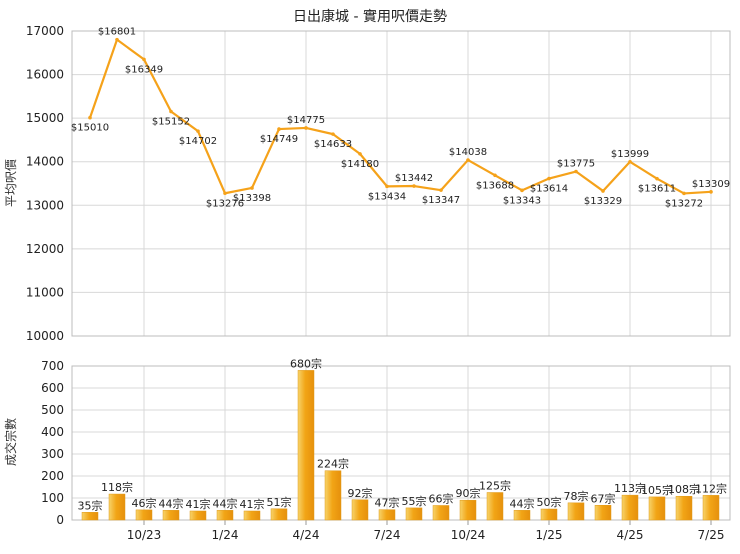  I want to click on price-data-label: $13272, so click(684, 203).